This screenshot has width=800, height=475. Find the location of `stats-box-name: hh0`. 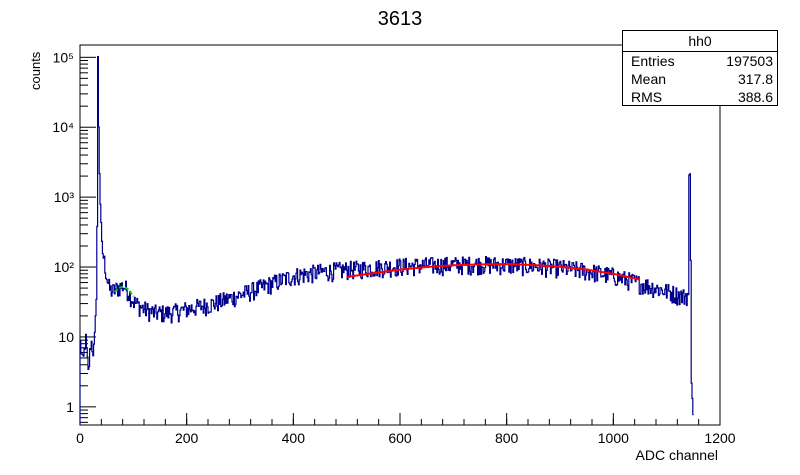

stats-box-name: hh0 is located at coordinates (700, 41).